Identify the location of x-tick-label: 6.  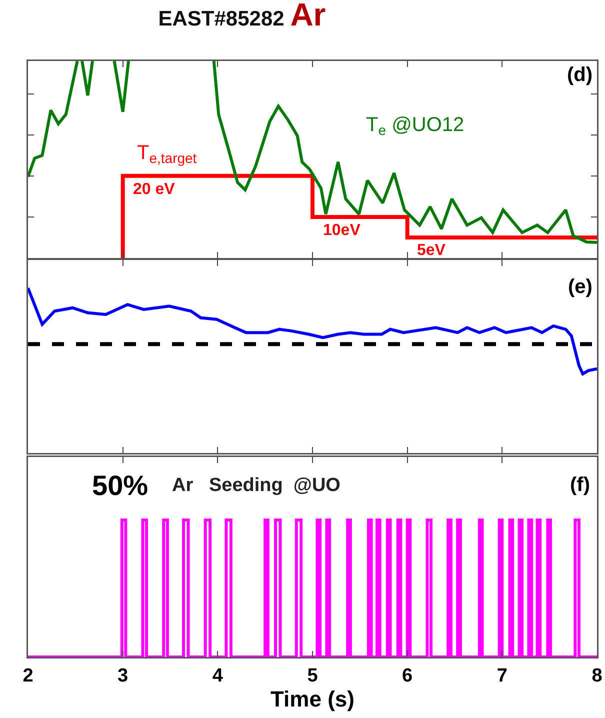
(407, 675).